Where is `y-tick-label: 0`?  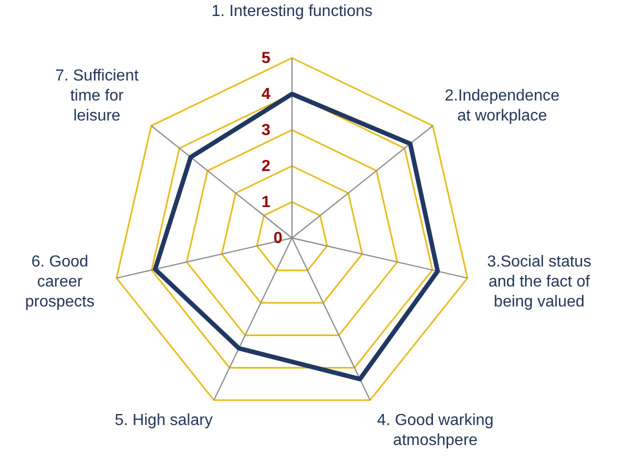
y-tick-label: 0 is located at coordinates (278, 238).